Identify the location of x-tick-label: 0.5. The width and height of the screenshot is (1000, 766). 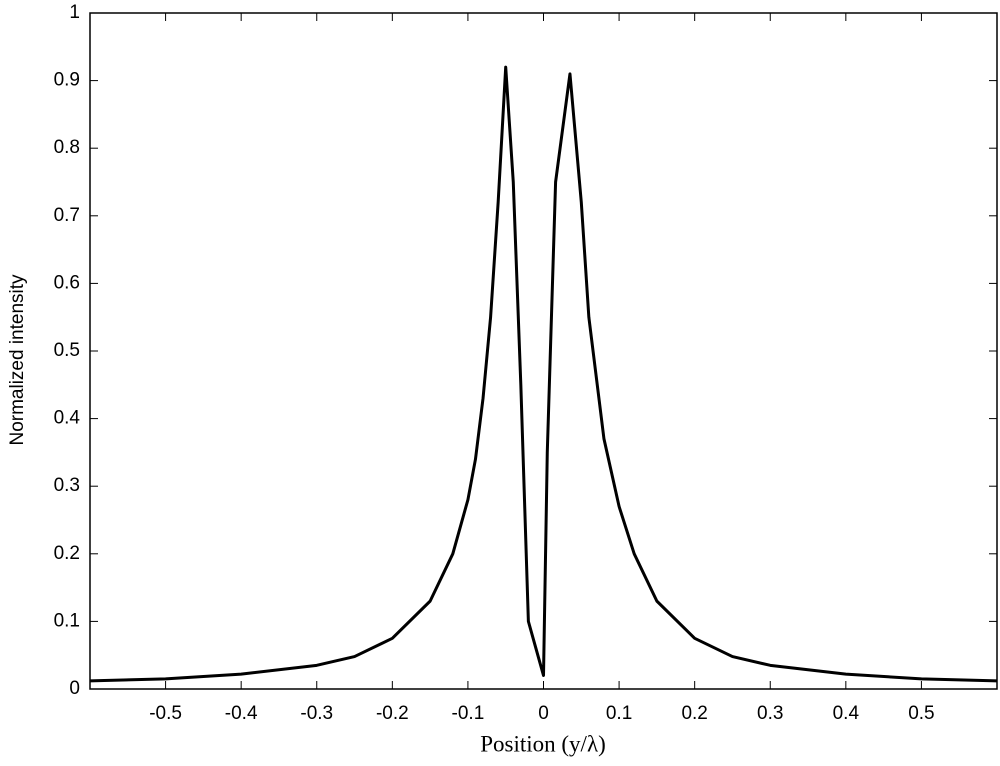
(921, 713).